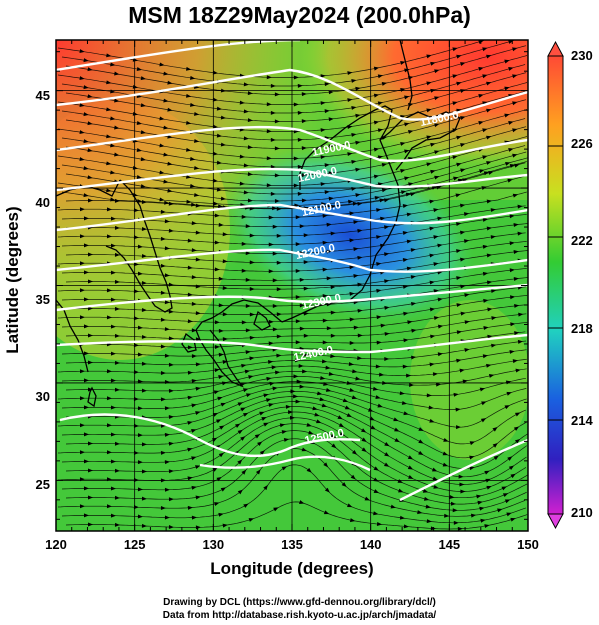  Describe the element at coordinates (449, 544) in the screenshot. I see `x-tick-label: 145` at that location.